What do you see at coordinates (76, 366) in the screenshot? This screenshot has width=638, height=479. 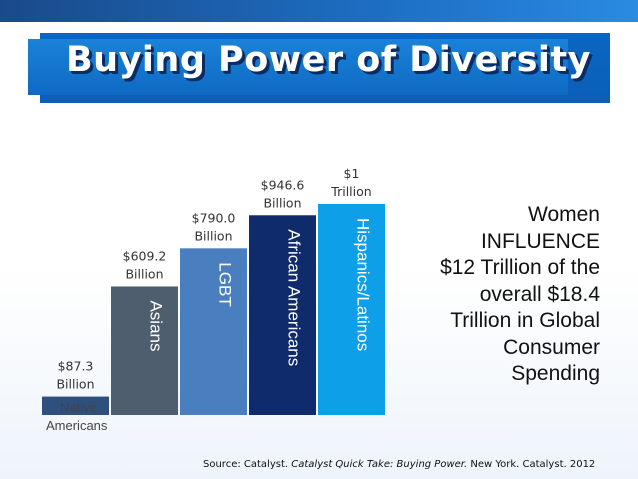 I see `value-label: $87.3` at bounding box center [76, 366].